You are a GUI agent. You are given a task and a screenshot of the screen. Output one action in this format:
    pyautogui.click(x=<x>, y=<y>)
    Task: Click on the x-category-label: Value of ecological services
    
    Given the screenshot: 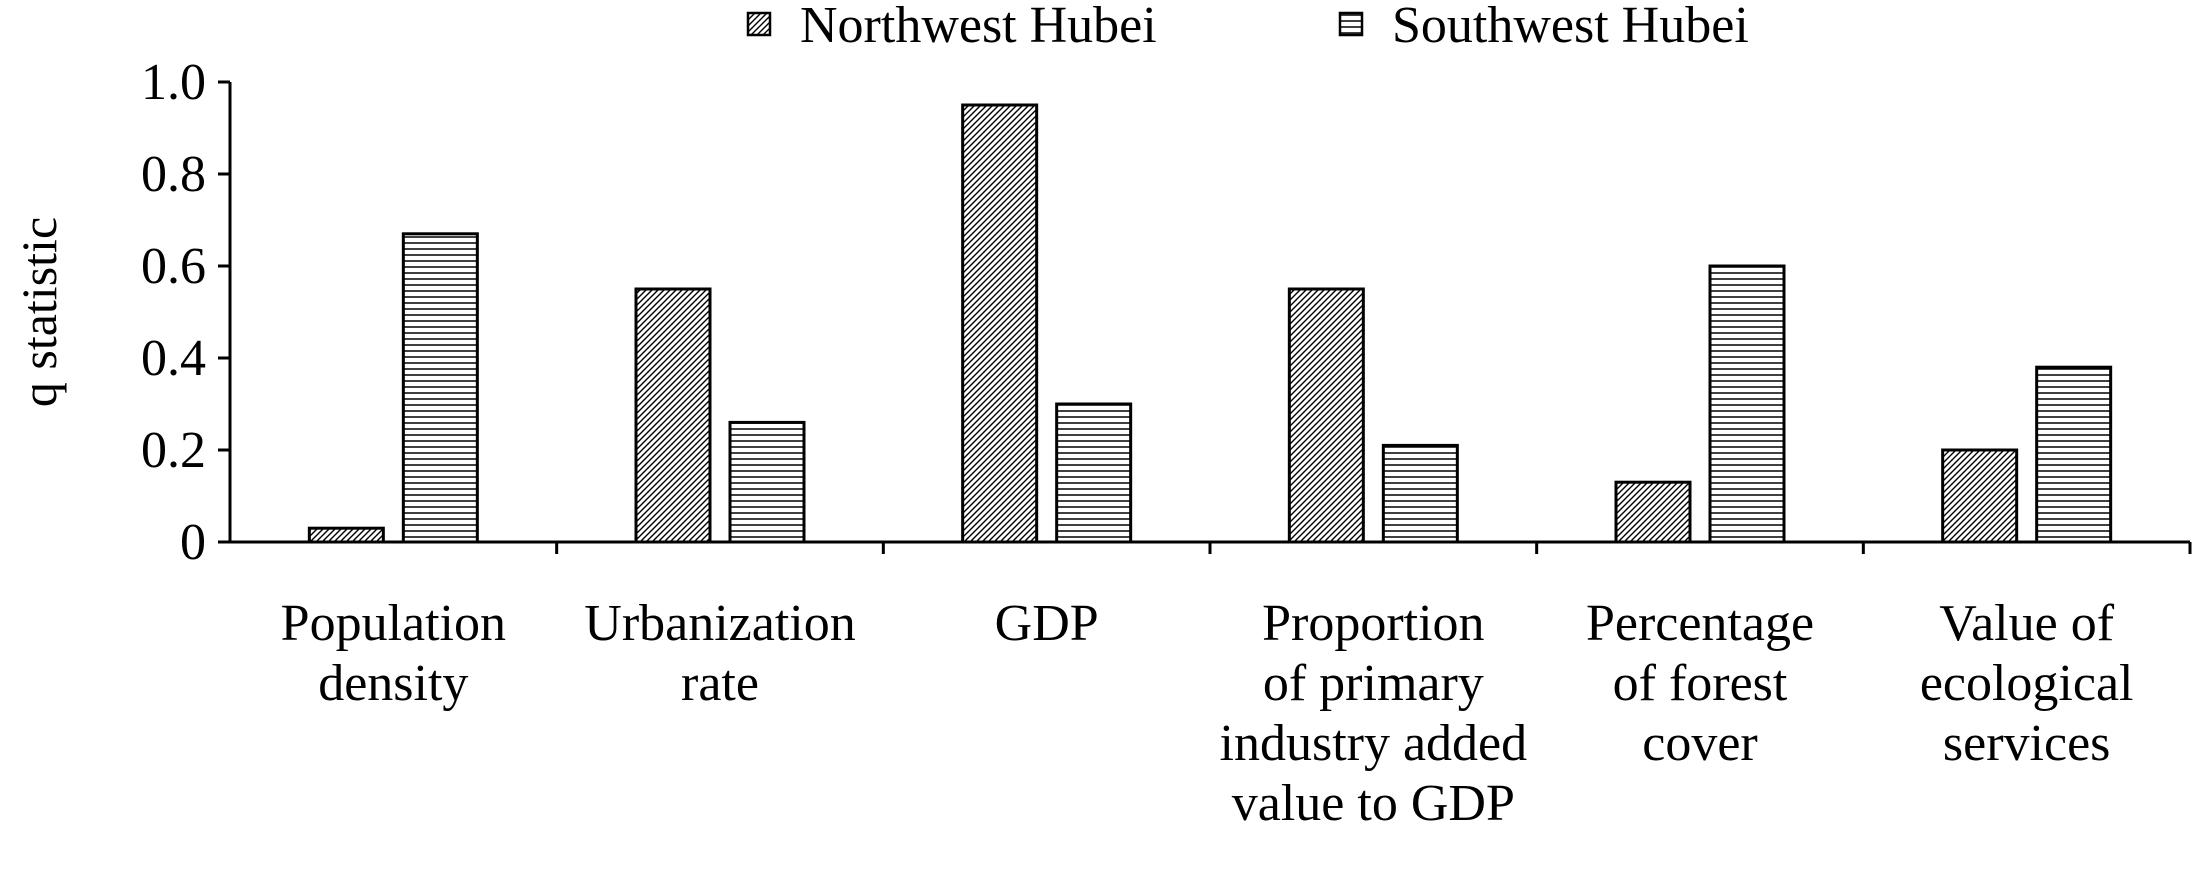 What is the action you would take?
    pyautogui.click(x=2027, y=683)
    